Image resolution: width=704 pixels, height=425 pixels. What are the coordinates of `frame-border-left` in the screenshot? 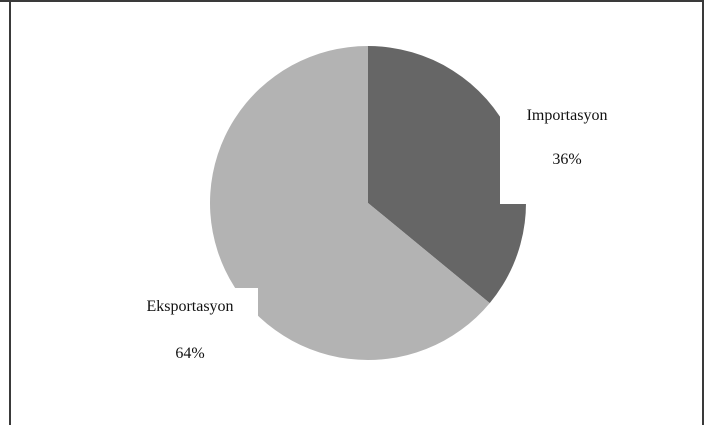 It's located at (10, 212).